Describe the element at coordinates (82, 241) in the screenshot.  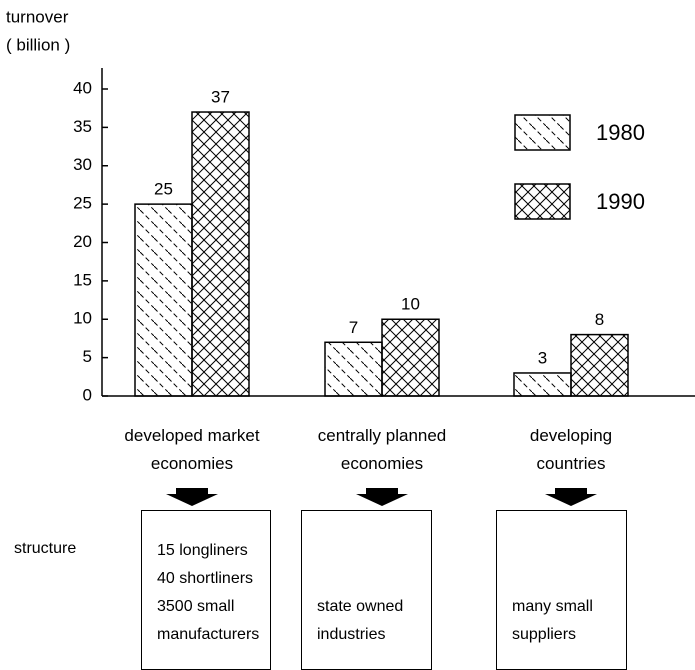
I see `y-tick-label: 20` at that location.